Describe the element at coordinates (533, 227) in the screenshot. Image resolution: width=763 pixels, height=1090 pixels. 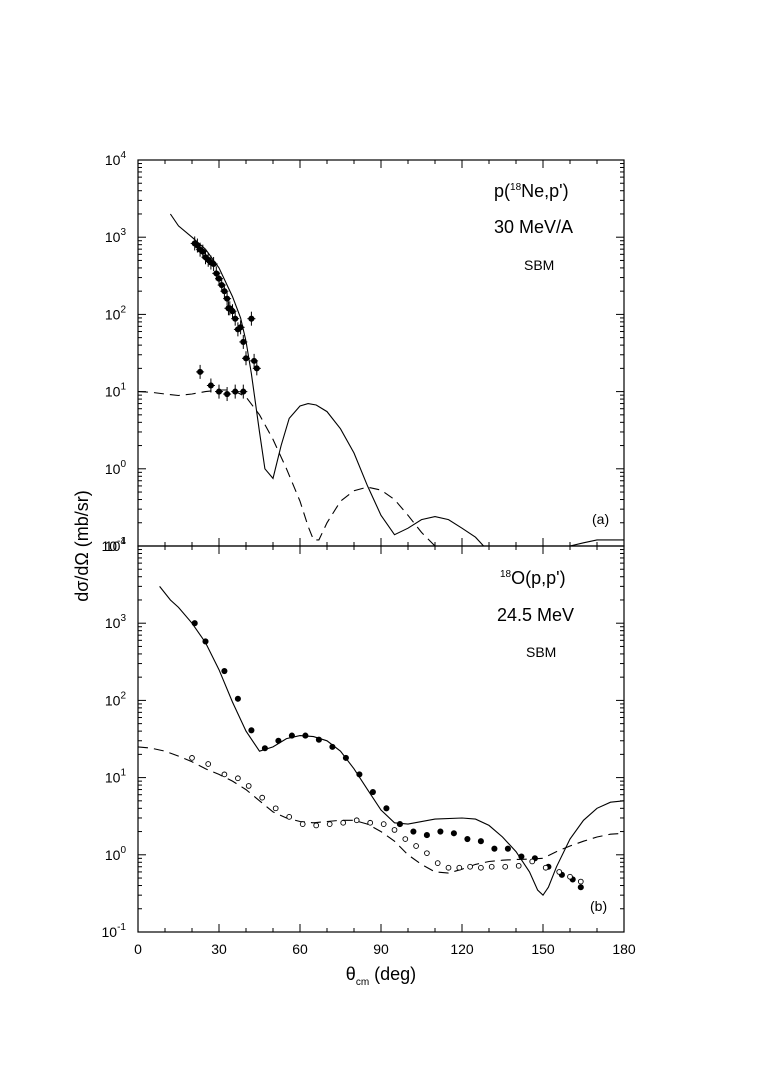
I see `panel-a-annotation-energy: 30 MeV/A` at that location.